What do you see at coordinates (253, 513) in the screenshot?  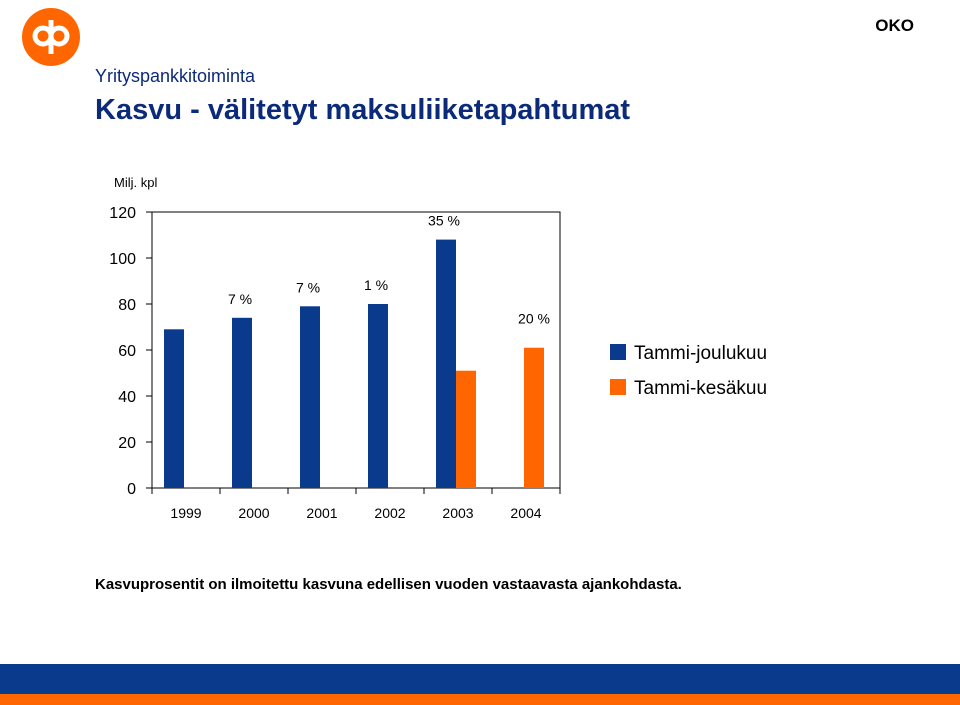 I see `x-tick-label: 2000` at bounding box center [253, 513].